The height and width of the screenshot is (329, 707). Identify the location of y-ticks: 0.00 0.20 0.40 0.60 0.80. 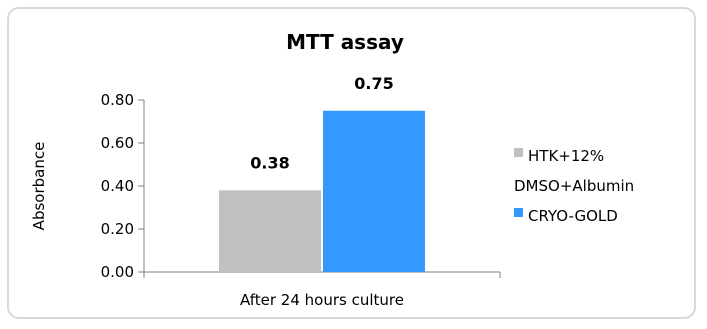
(122, 186).